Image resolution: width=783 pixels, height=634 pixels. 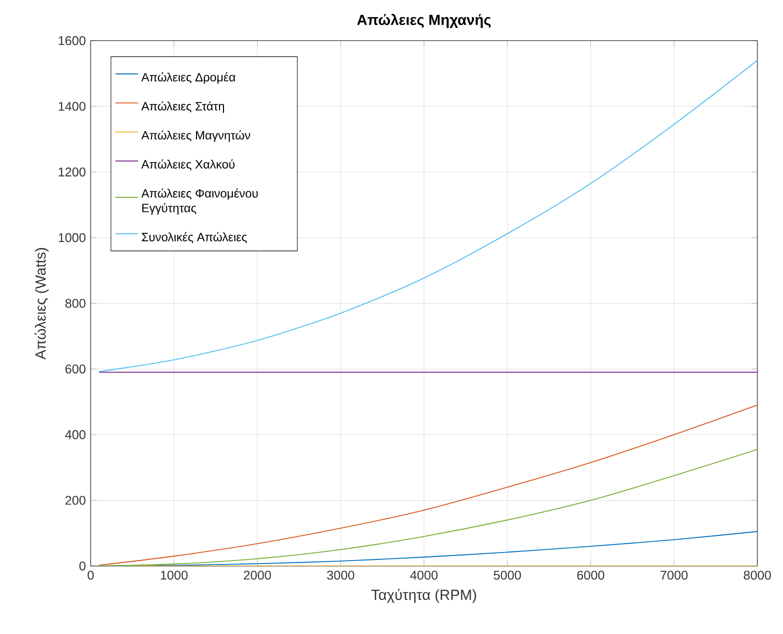 What do you see at coordinates (75, 435) in the screenshot?
I see `y-tick-label: 400` at bounding box center [75, 435].